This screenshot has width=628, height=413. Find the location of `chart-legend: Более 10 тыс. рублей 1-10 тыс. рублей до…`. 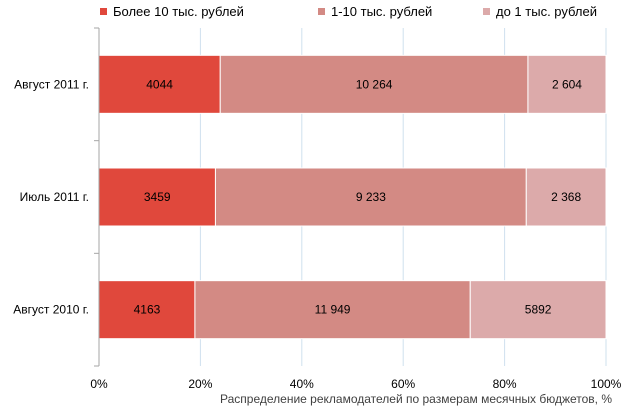

chart-legend: Более 10 тыс. рублей 1-10 тыс. рублей до… is located at coordinates (314, 13).